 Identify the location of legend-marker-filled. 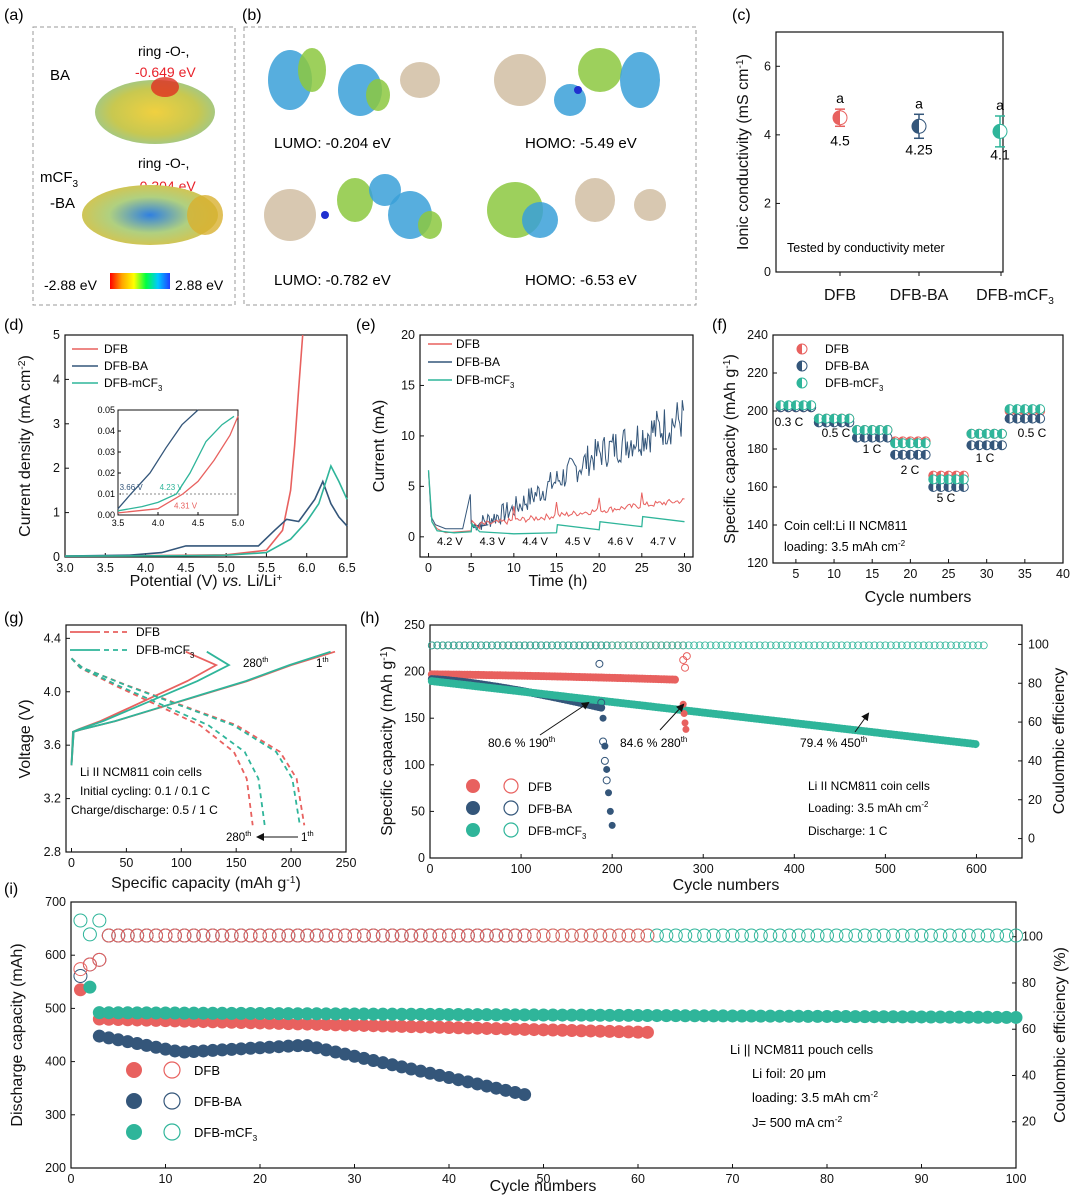
(134, 1101).